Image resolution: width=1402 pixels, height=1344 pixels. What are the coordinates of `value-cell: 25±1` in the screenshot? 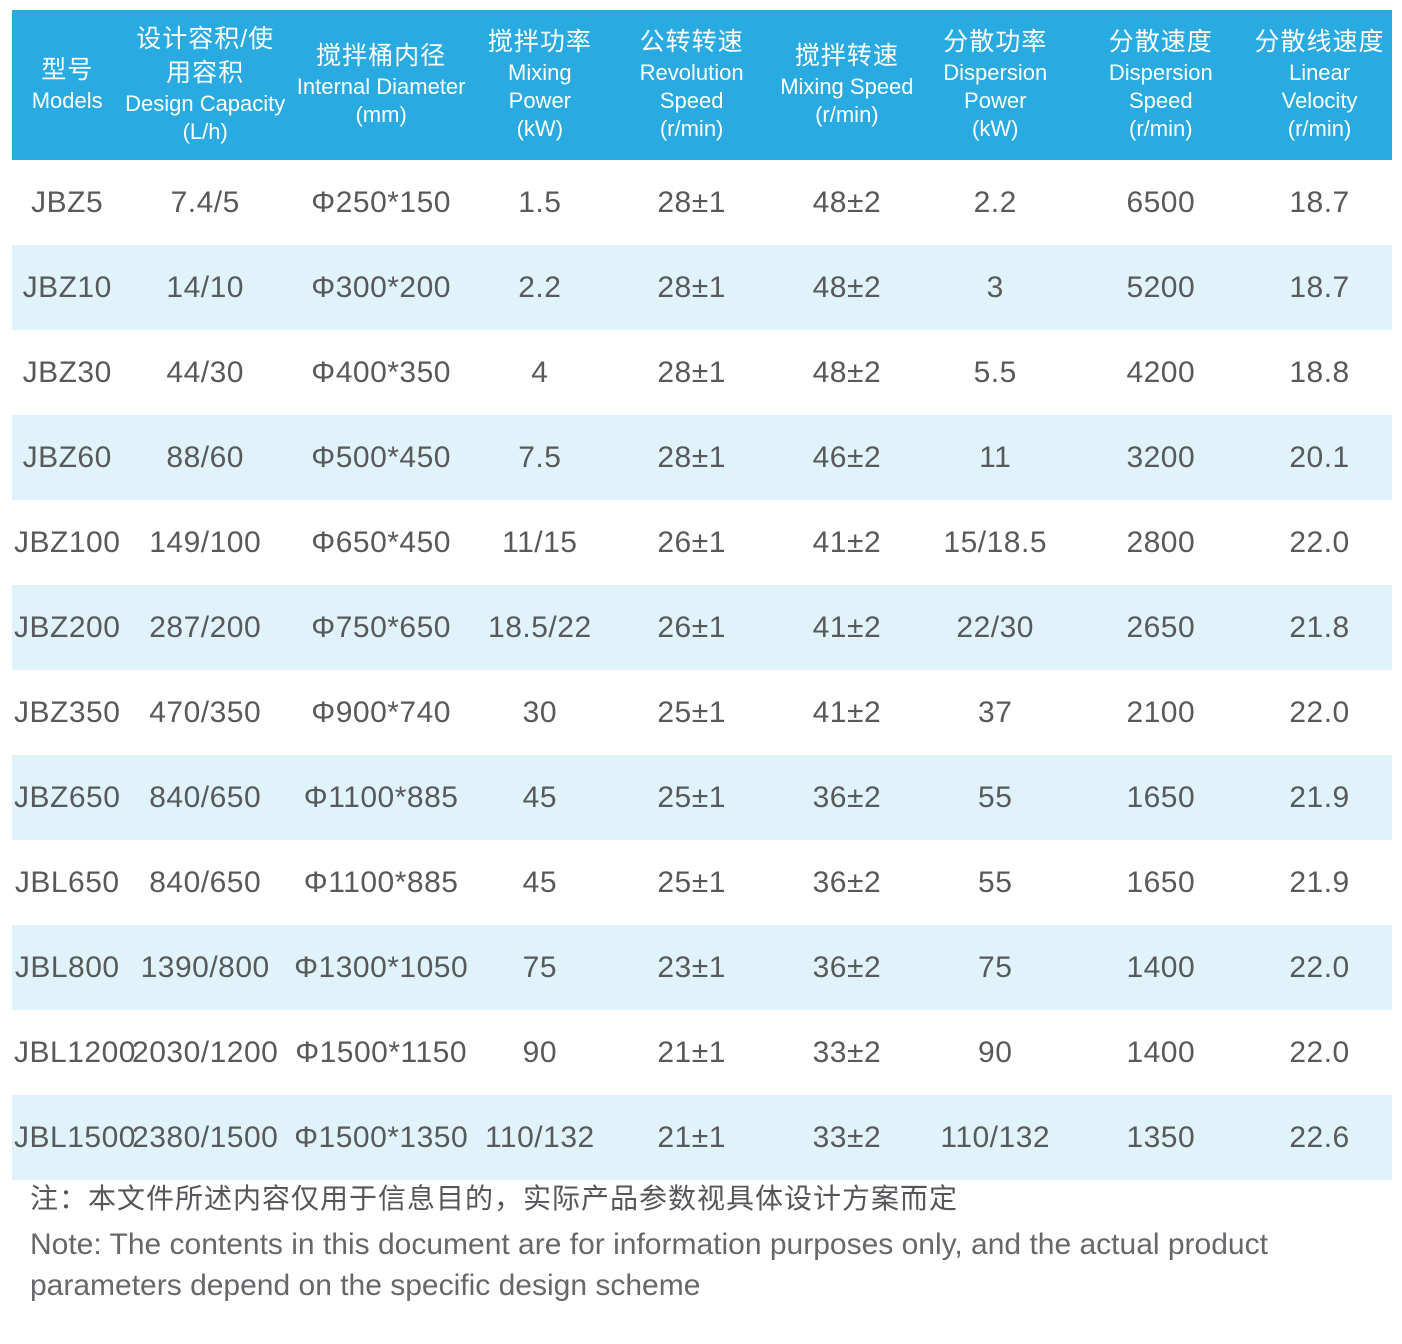 It's located at (691, 712).